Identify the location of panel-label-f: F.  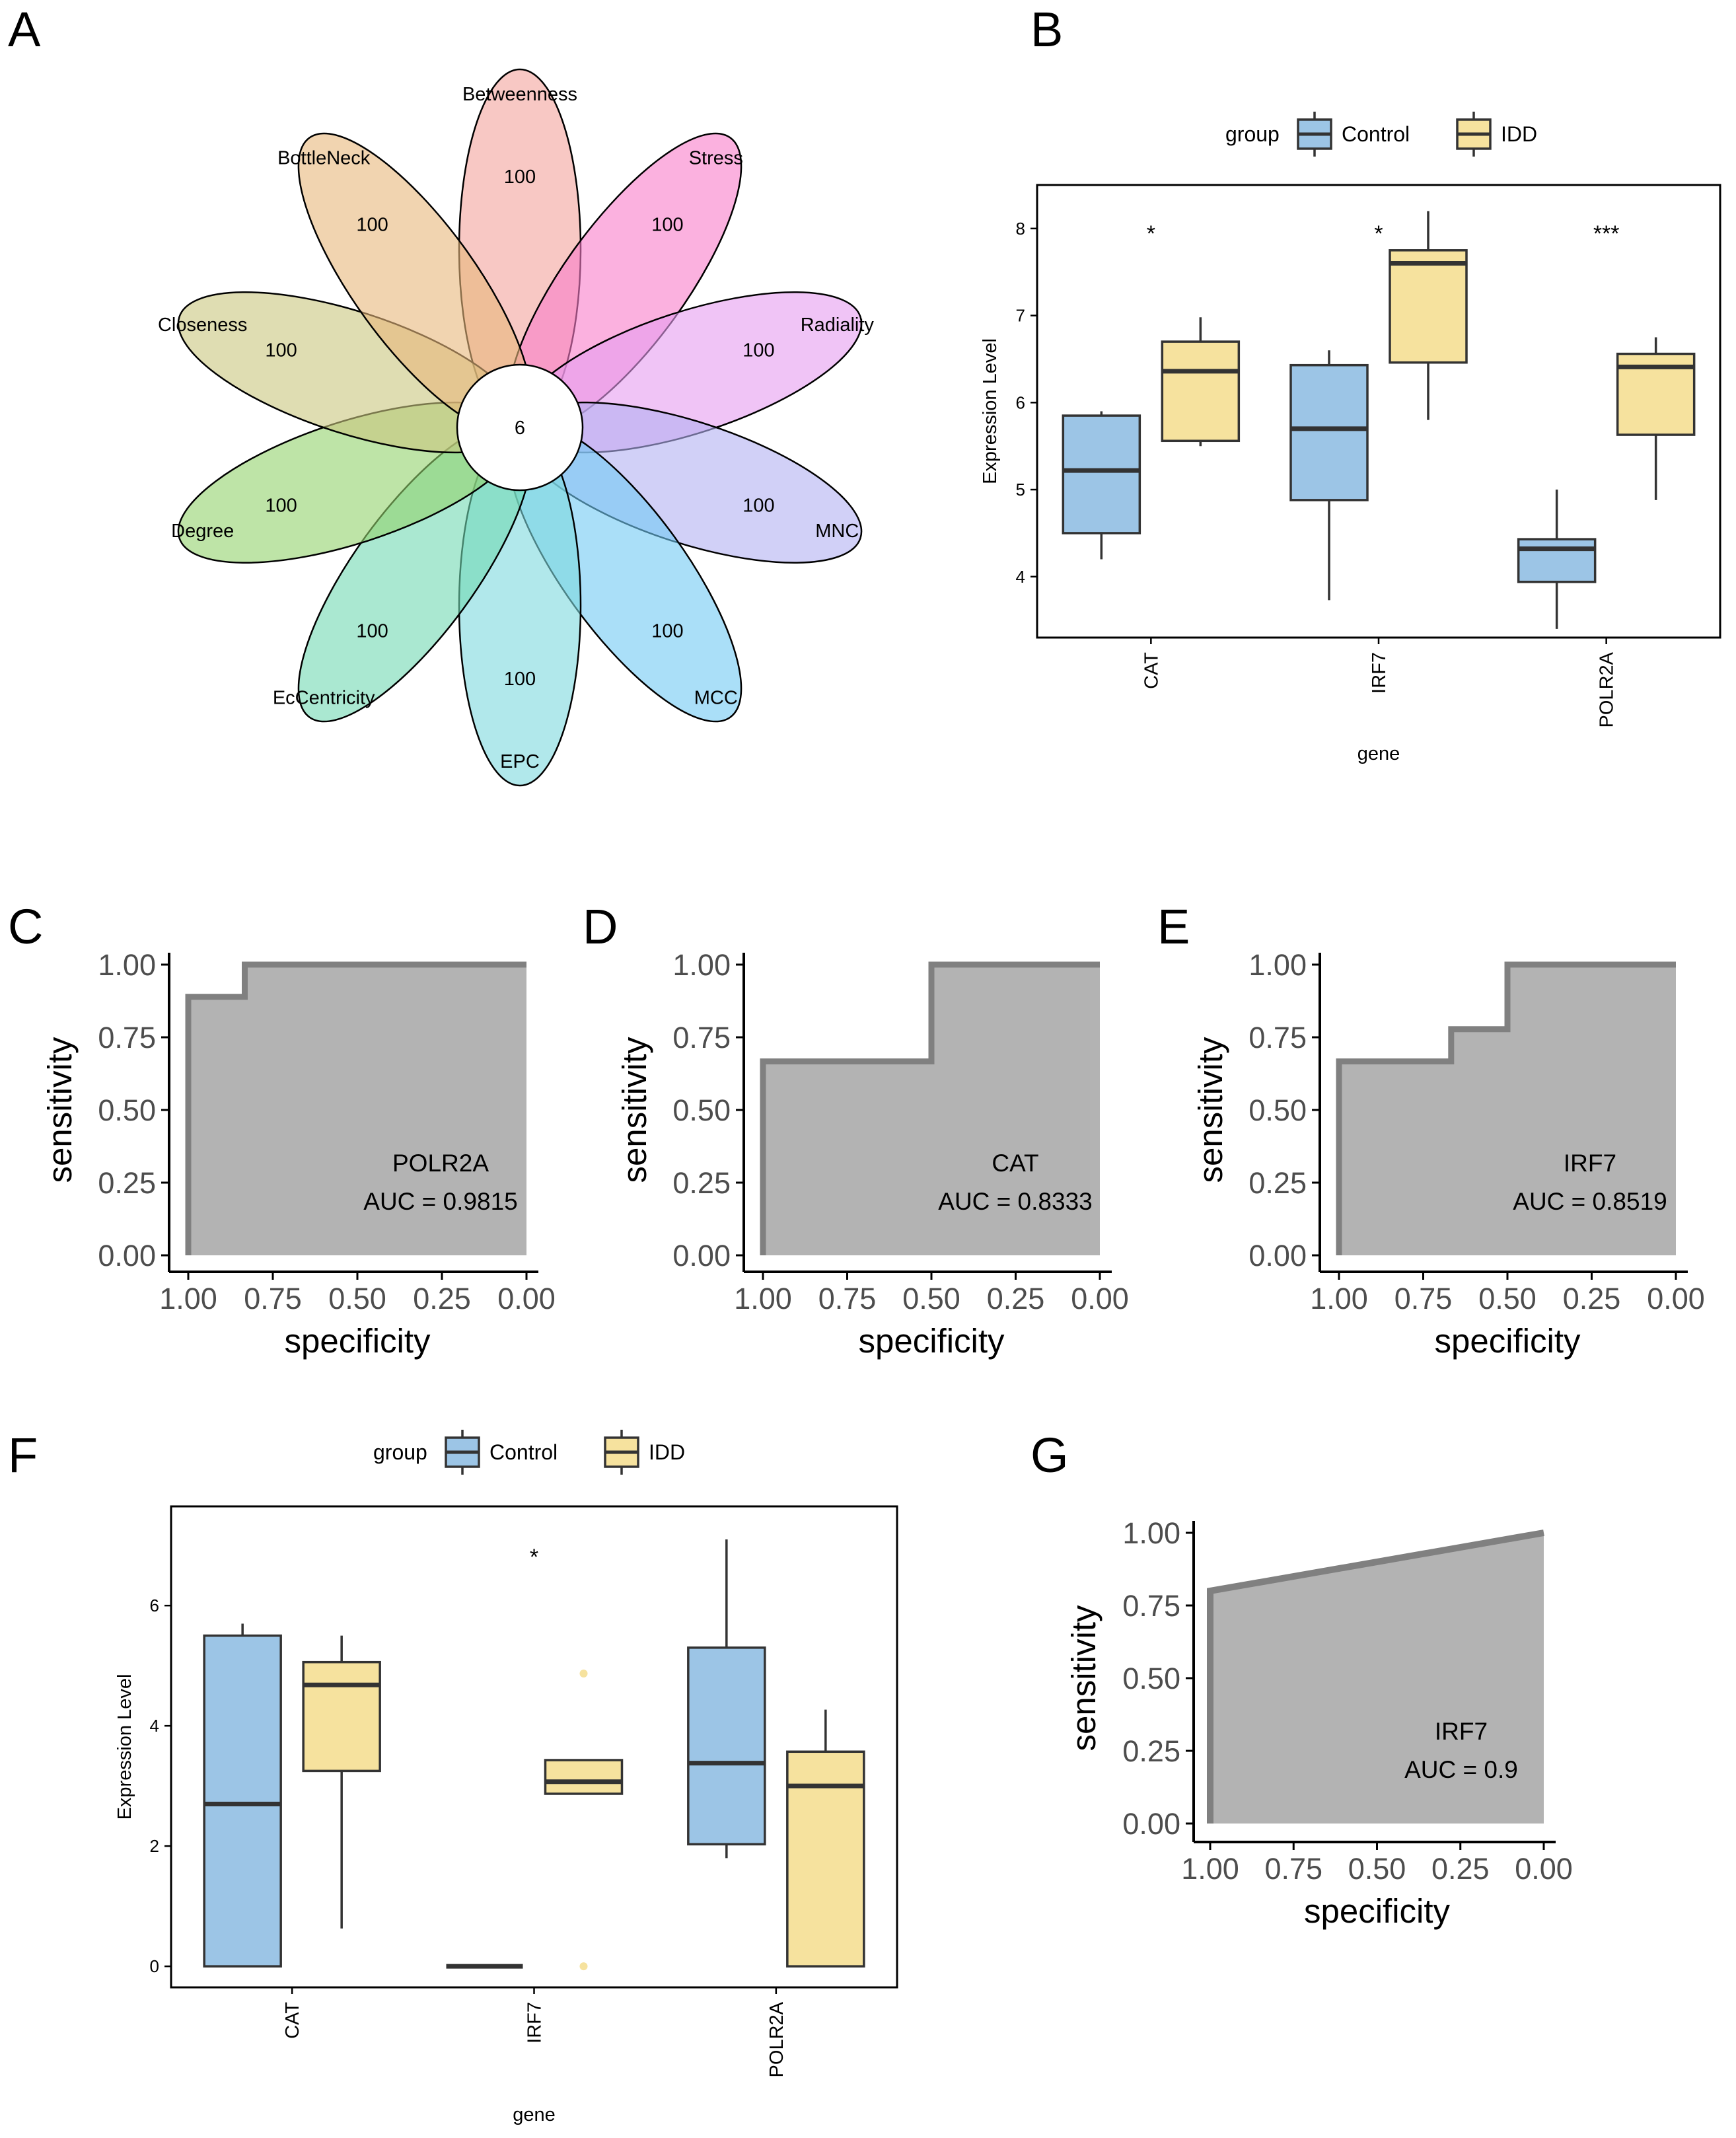
(23, 1455).